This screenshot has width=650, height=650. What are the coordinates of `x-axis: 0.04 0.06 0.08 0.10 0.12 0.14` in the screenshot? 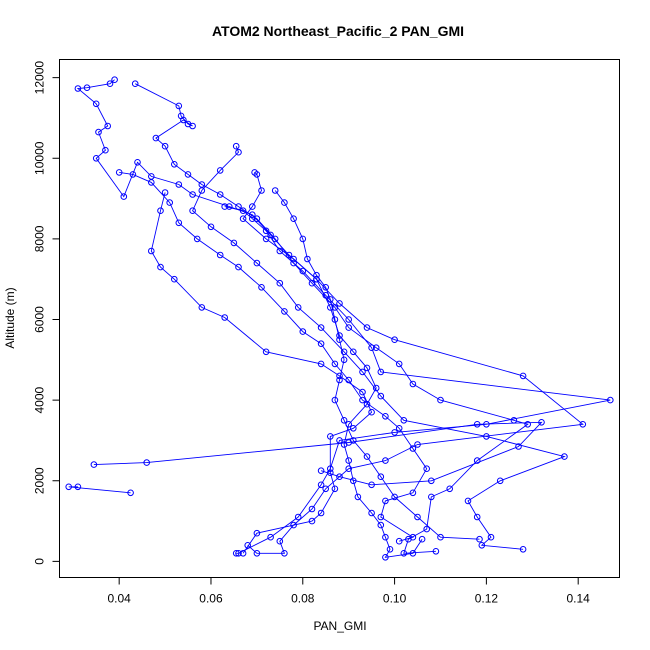 It's located at (348, 591).